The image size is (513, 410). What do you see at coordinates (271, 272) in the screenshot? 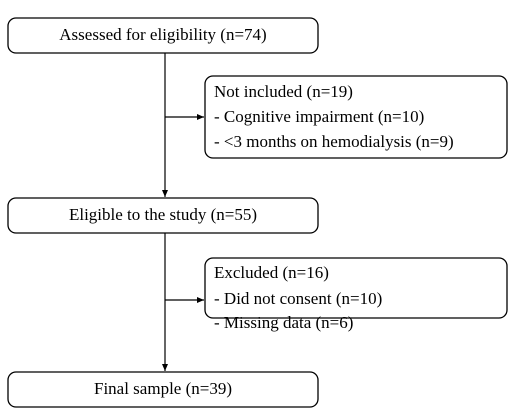
I see `exclusion-title: Excluded (n=16)` at bounding box center [271, 272].